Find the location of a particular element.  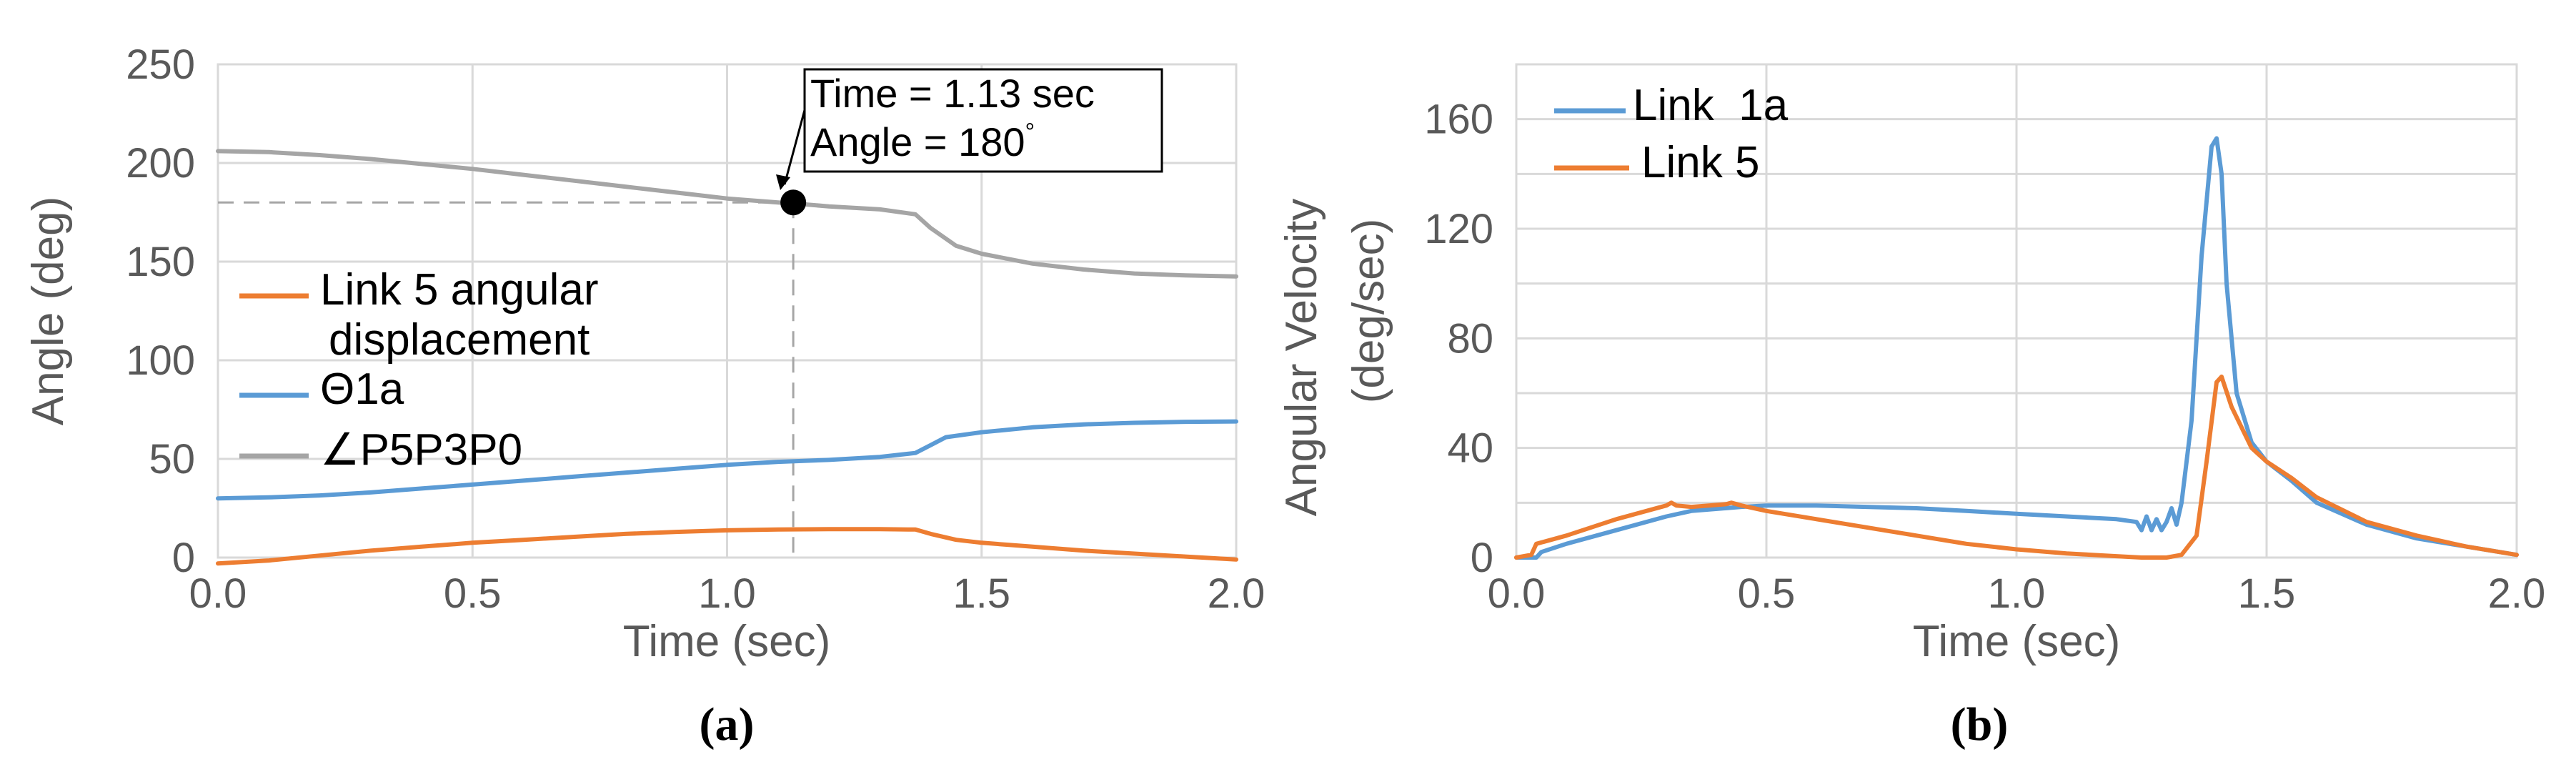

annotation-box is located at coordinates (983, 120).